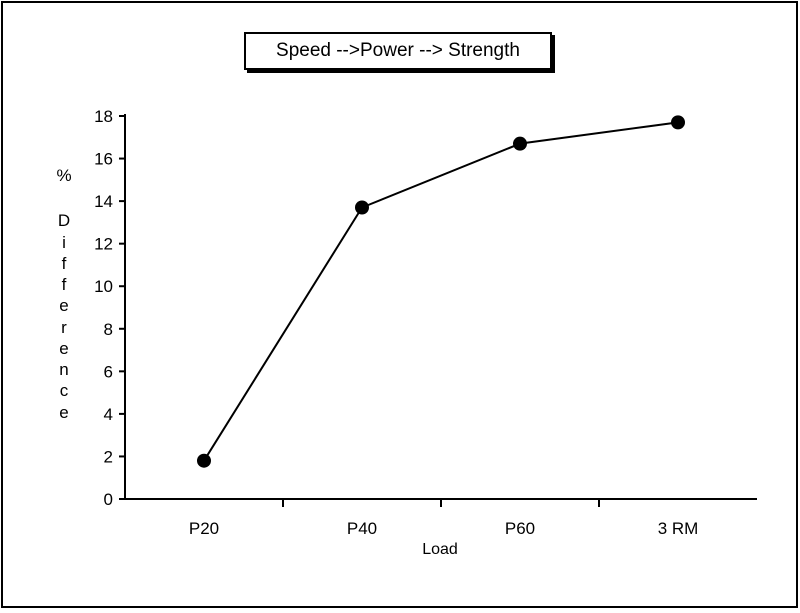 The image size is (800, 613). What do you see at coordinates (64, 369) in the screenshot?
I see `y-axis-label-char: n` at bounding box center [64, 369].